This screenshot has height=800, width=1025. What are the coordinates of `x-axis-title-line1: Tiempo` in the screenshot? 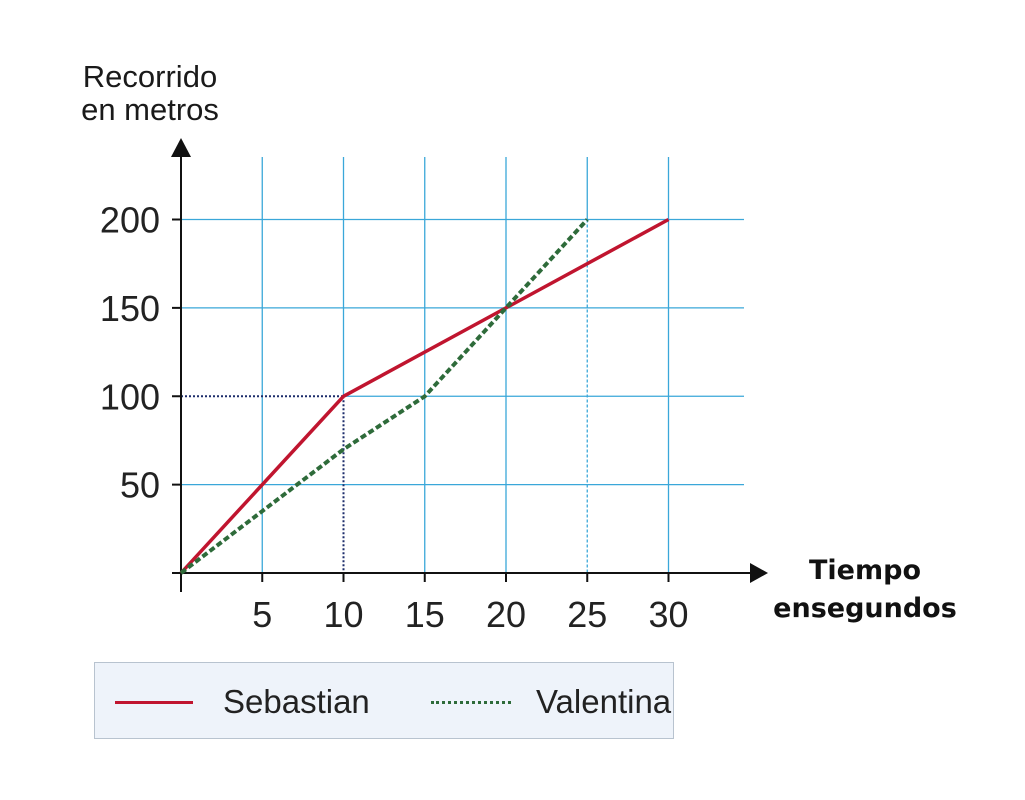 It's located at (865, 570).